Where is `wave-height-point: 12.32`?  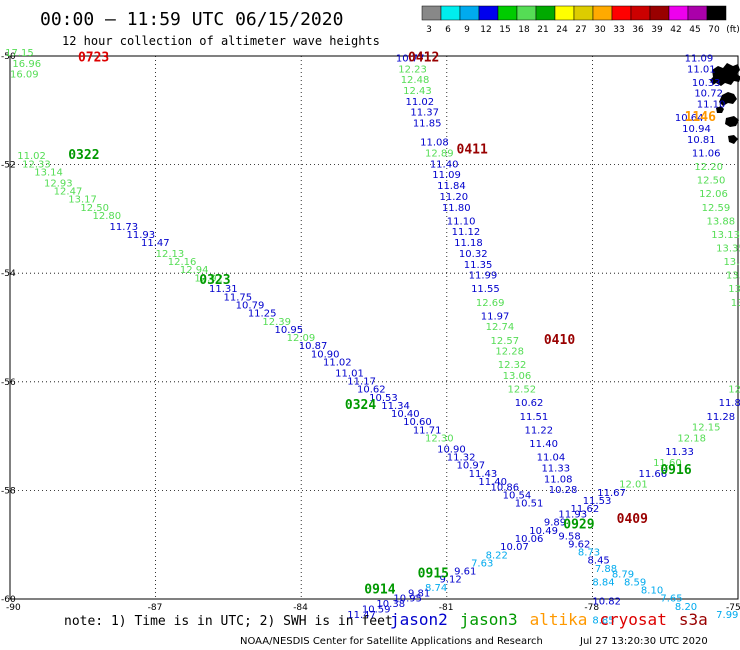 wave-height-point: 12.32 is located at coordinates (512, 365).